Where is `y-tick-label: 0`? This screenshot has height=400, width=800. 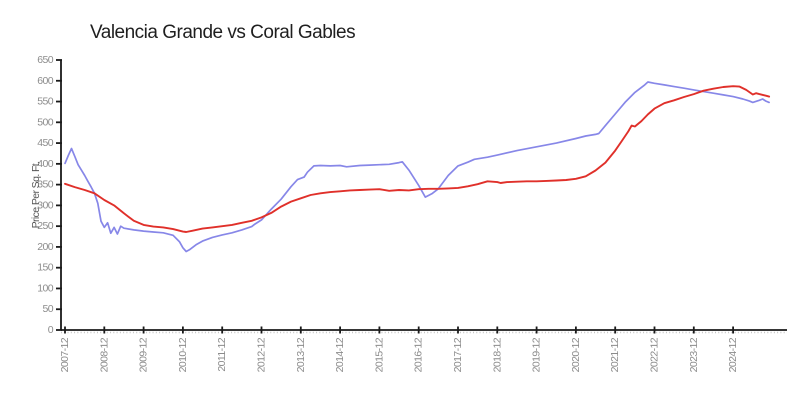
y-tick-label: 0 is located at coordinates (51, 330).